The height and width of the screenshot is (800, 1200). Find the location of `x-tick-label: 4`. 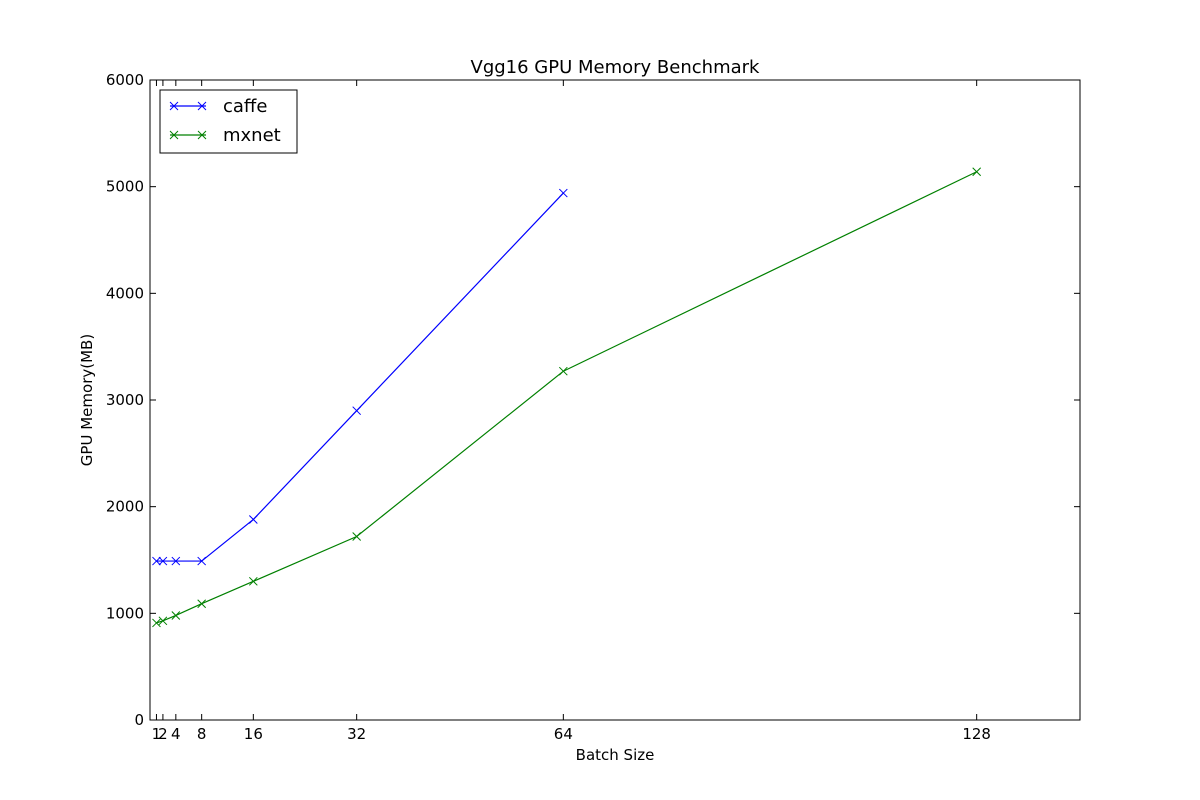

x-tick-label: 4 is located at coordinates (176, 734).